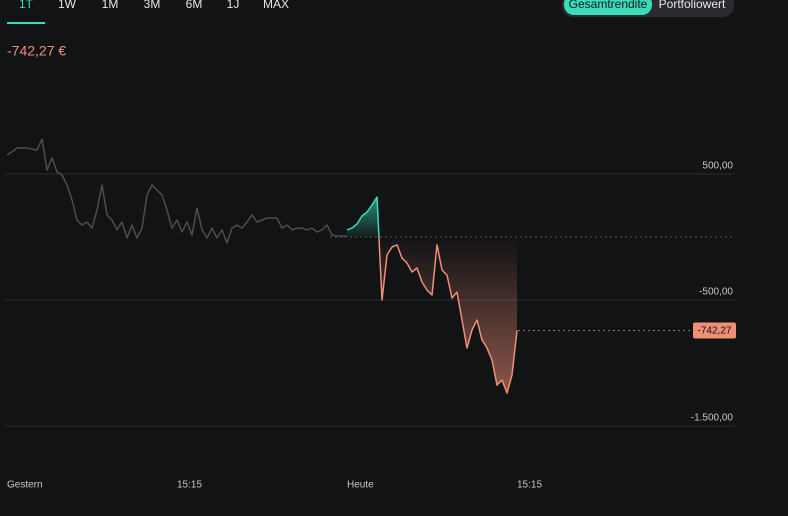 The height and width of the screenshot is (516, 788). I want to click on tab: 1T, so click(26, 5).